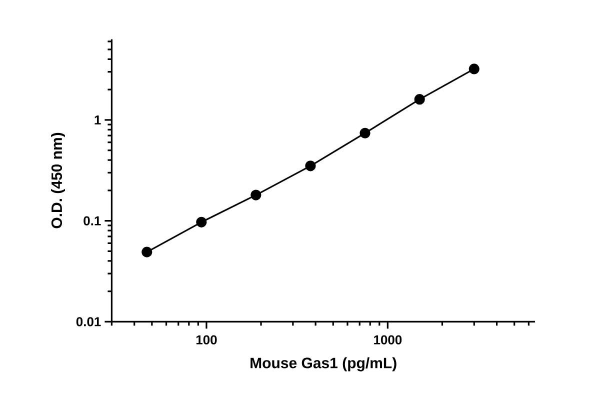 This screenshot has height=409, width=600. I want to click on x-axis-title: Mouse Gas1 (pg/mL), so click(323, 364).